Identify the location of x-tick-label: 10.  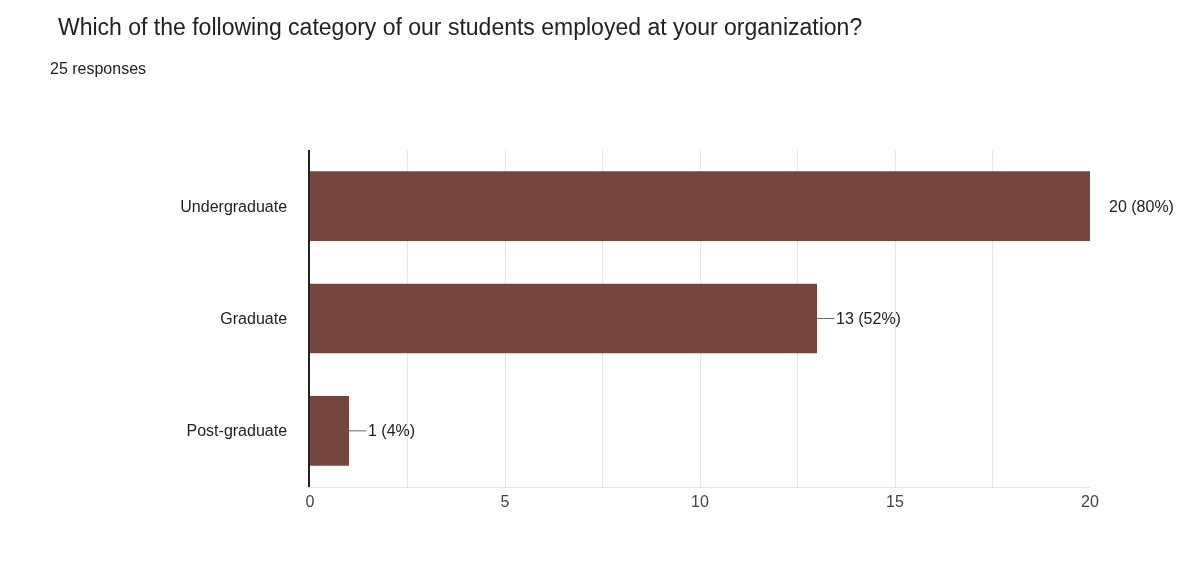
(700, 502).